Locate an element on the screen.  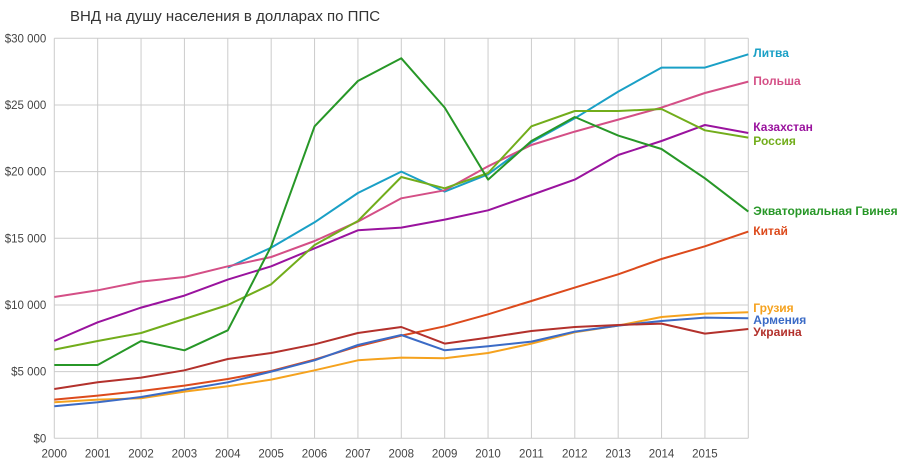
y-tick-label: $25 000 is located at coordinates (26, 106).